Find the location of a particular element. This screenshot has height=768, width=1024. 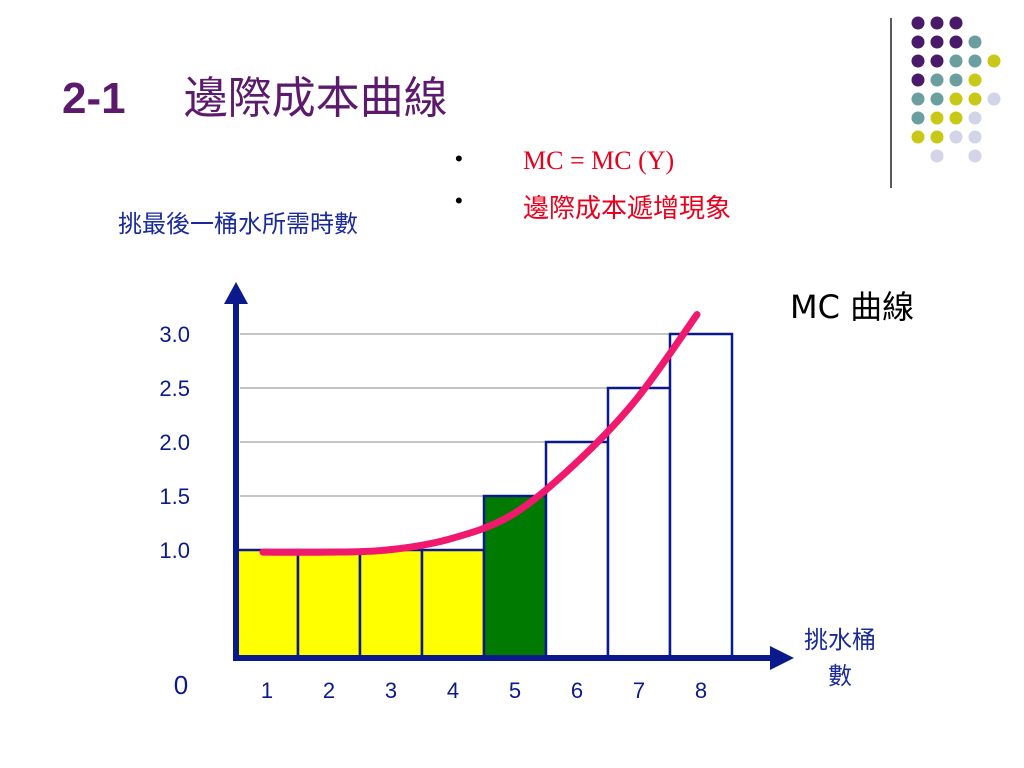

x-tick-label: 8 is located at coordinates (701, 690).